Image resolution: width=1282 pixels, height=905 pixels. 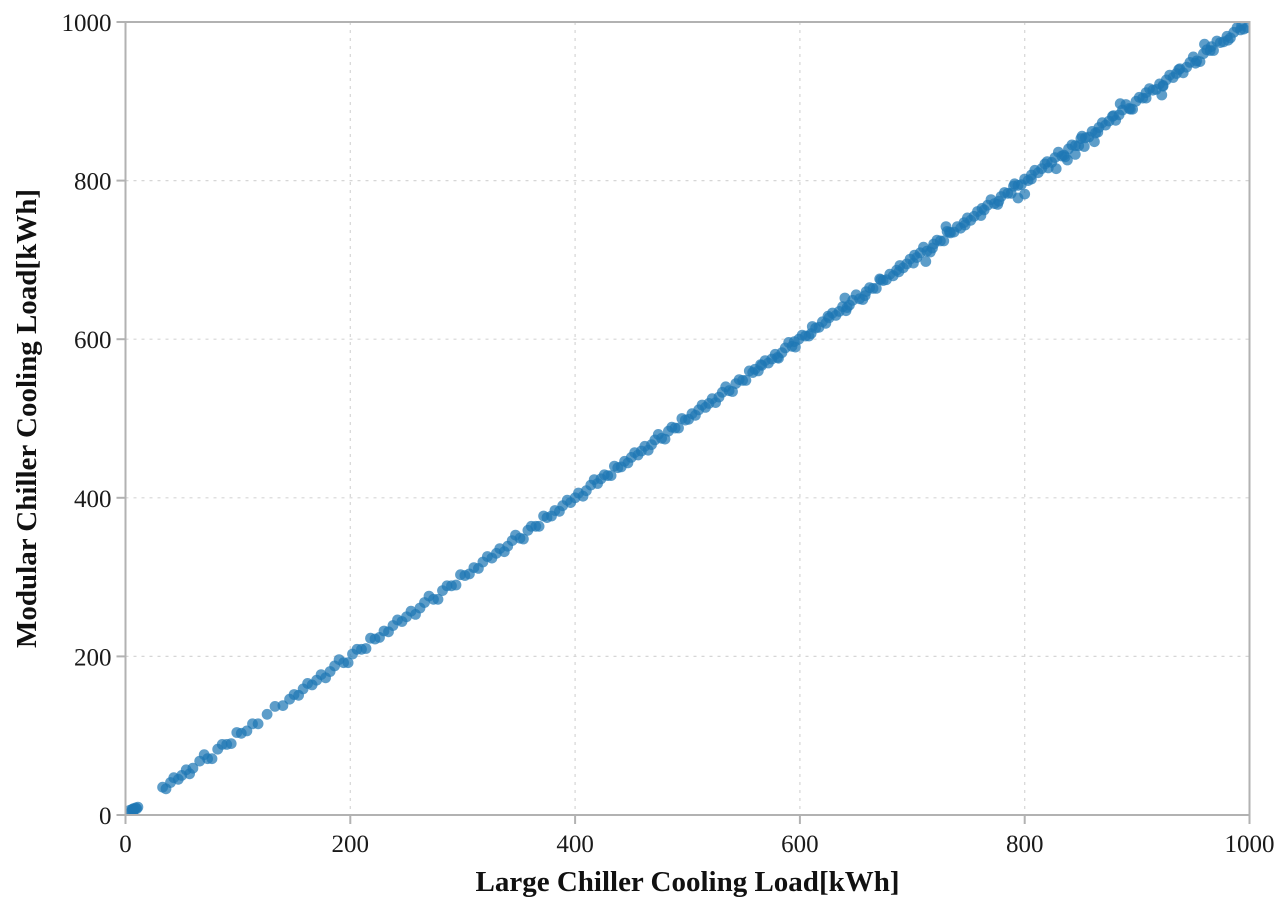 What do you see at coordinates (93, 657) in the screenshot?
I see `y-tick-label: 200` at bounding box center [93, 657].